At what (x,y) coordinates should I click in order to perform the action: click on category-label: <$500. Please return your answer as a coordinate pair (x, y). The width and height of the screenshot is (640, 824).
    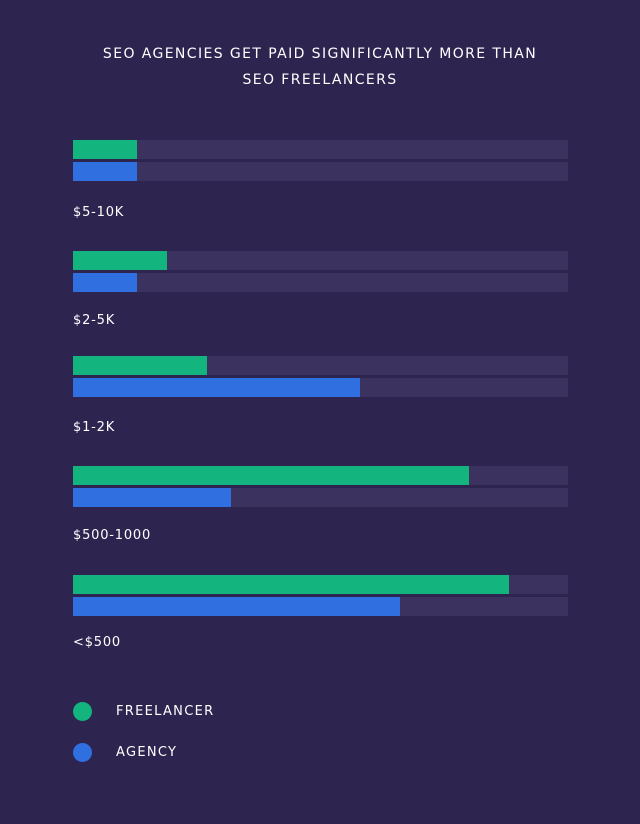
    Looking at the image, I should click on (97, 642).